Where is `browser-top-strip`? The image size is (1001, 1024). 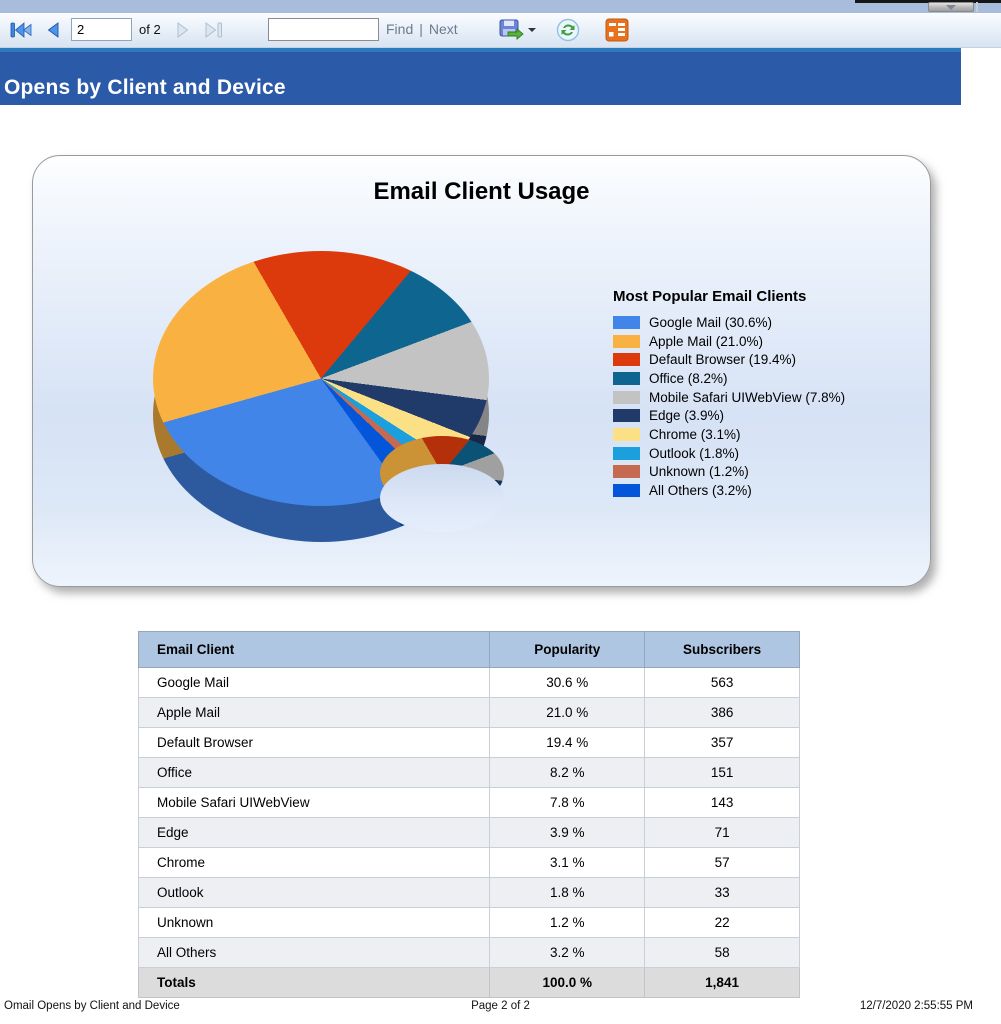
browser-top-strip is located at coordinates (500, 6).